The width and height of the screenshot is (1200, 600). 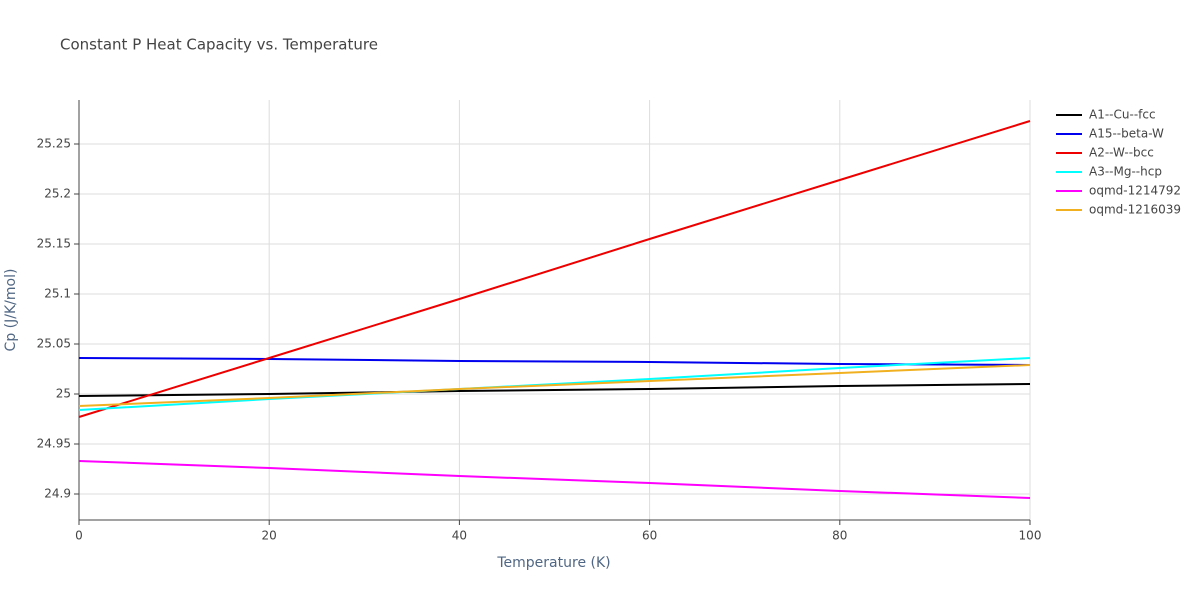 What do you see at coordinates (1125, 172) in the screenshot?
I see `legend-label: A3--Mg--hcp` at bounding box center [1125, 172].